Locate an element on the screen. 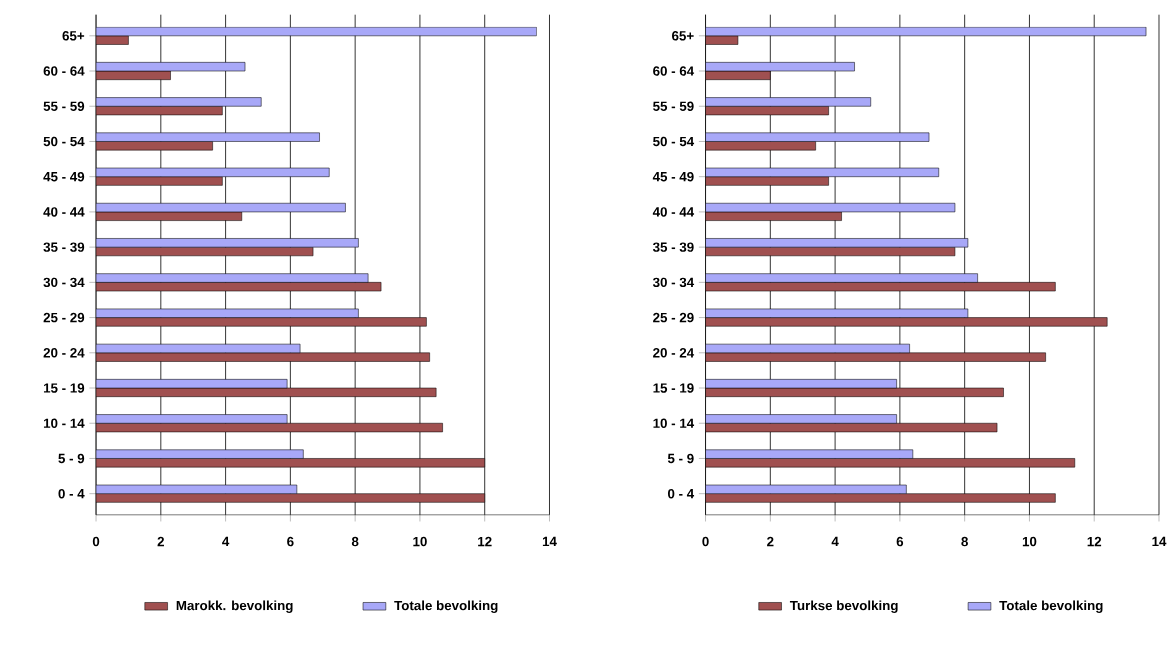 This screenshot has height=662, width=1171. legend-label: Marokk. bevolking is located at coordinates (234, 607).